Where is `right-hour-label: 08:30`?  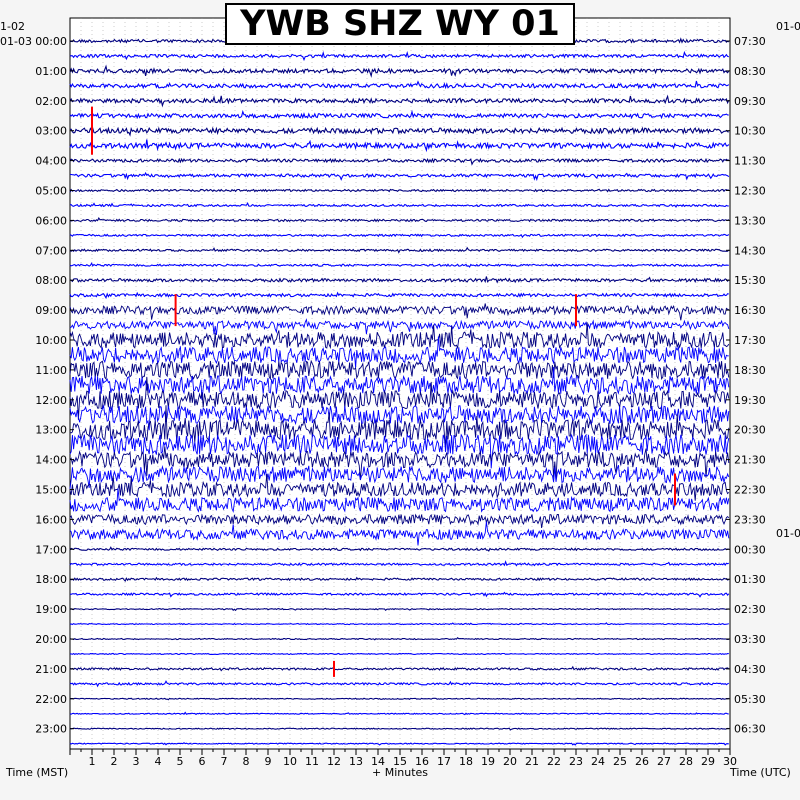 right-hour-label: 08:30 is located at coordinates (750, 71).